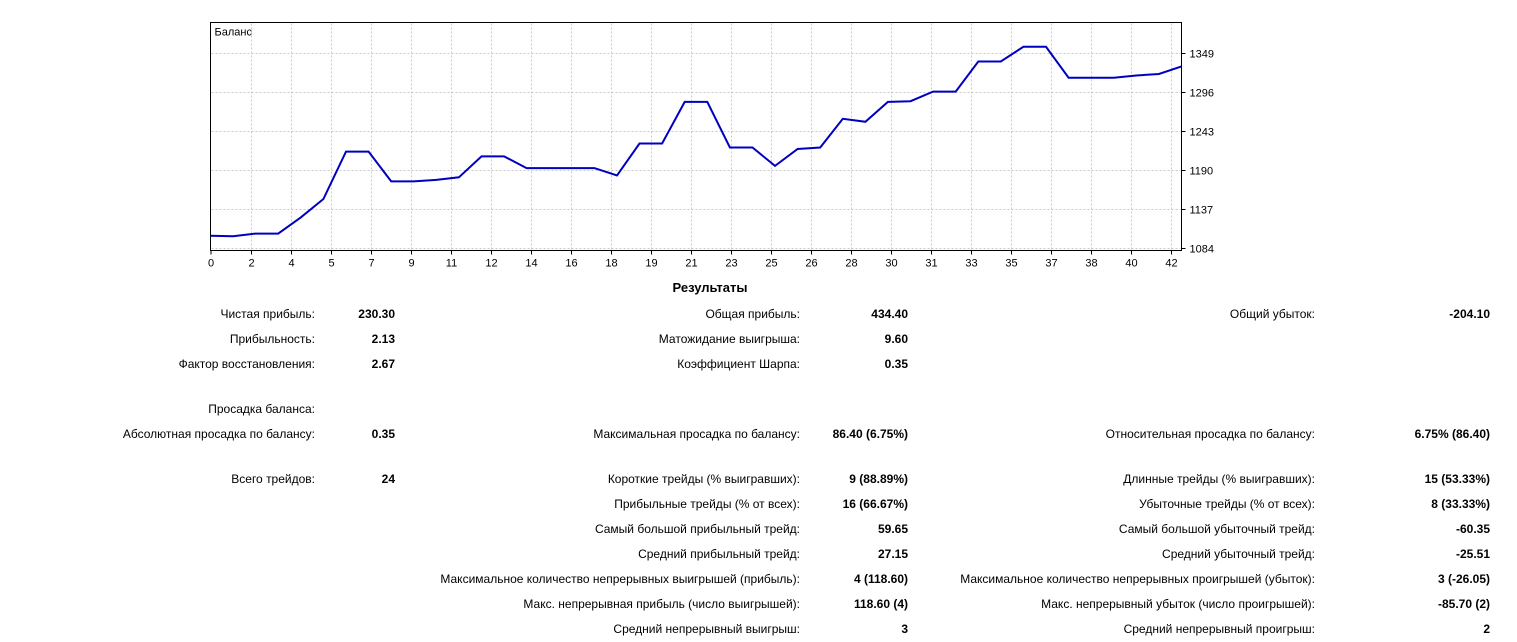  I want to click on stat-value: -204.10, so click(1469, 314).